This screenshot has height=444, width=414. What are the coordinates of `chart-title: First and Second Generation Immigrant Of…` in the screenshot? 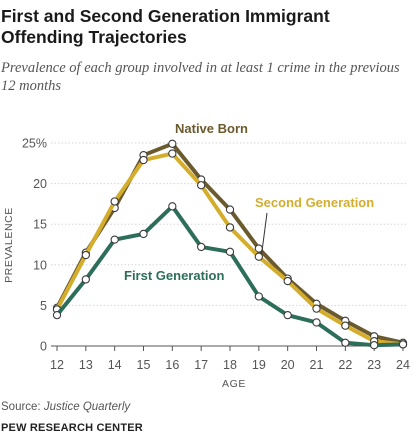 It's located at (165, 26).